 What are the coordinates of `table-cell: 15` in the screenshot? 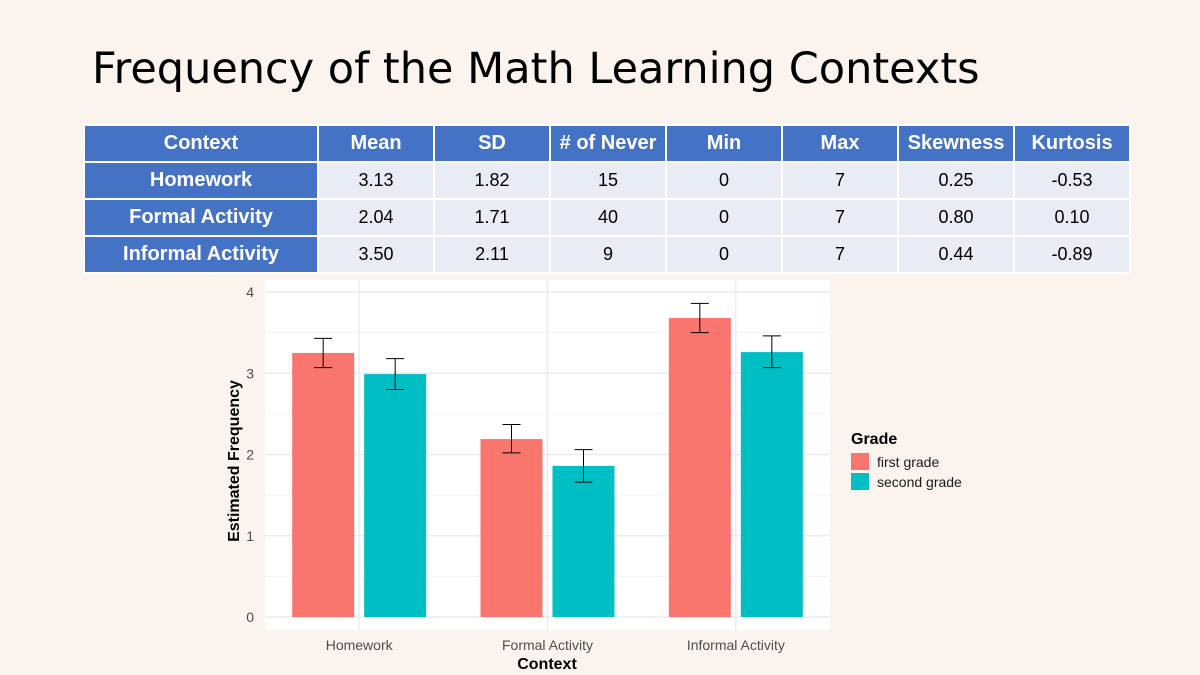 It's located at (608, 180).